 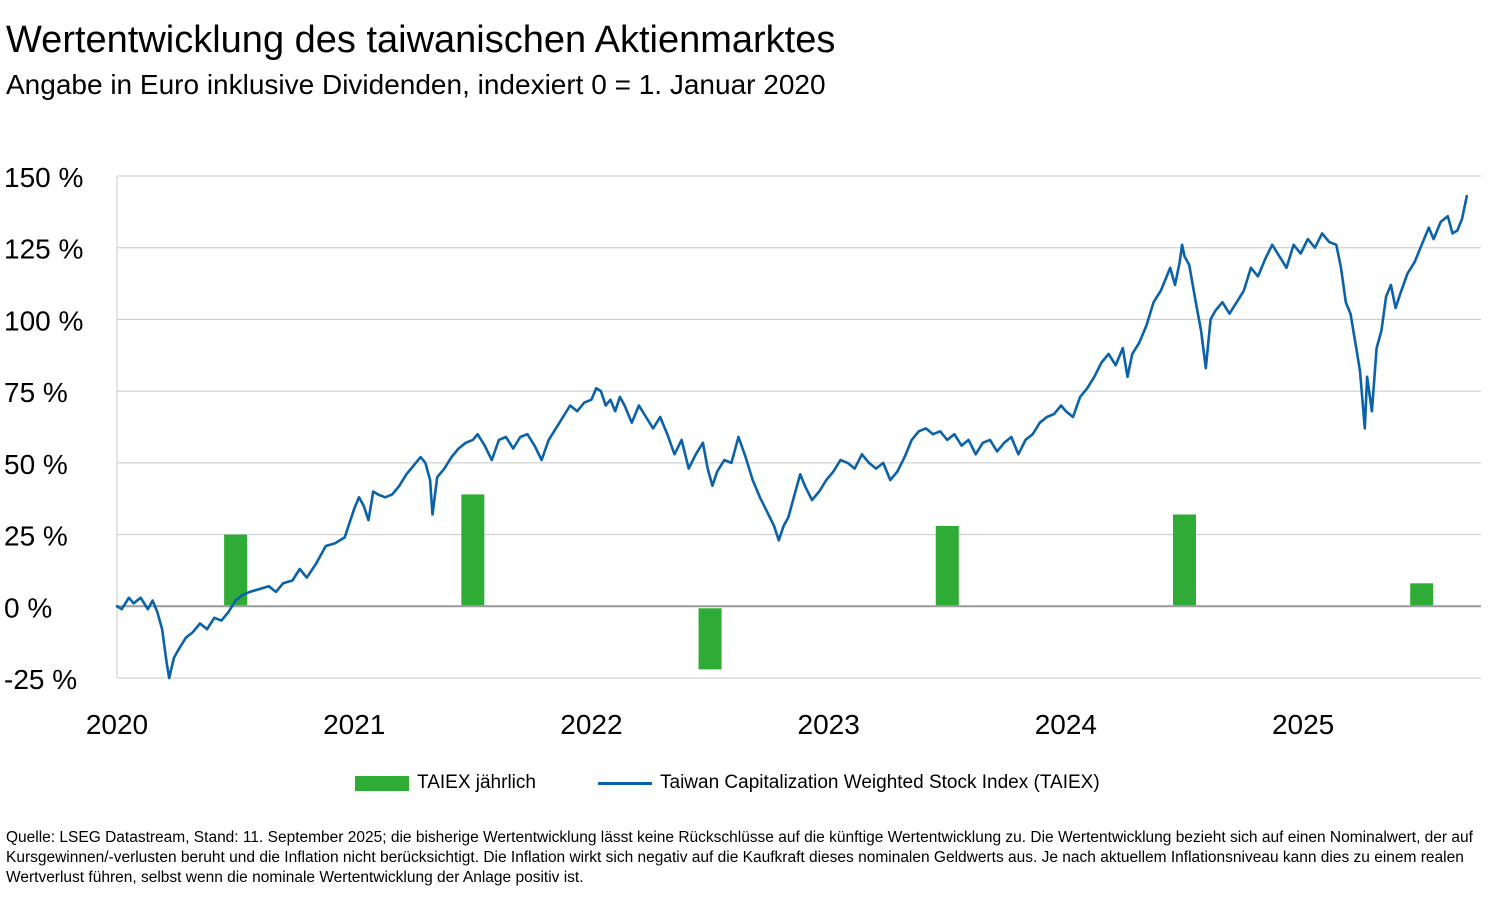 I want to click on x-tick-label: 2025, so click(x=1303, y=724).